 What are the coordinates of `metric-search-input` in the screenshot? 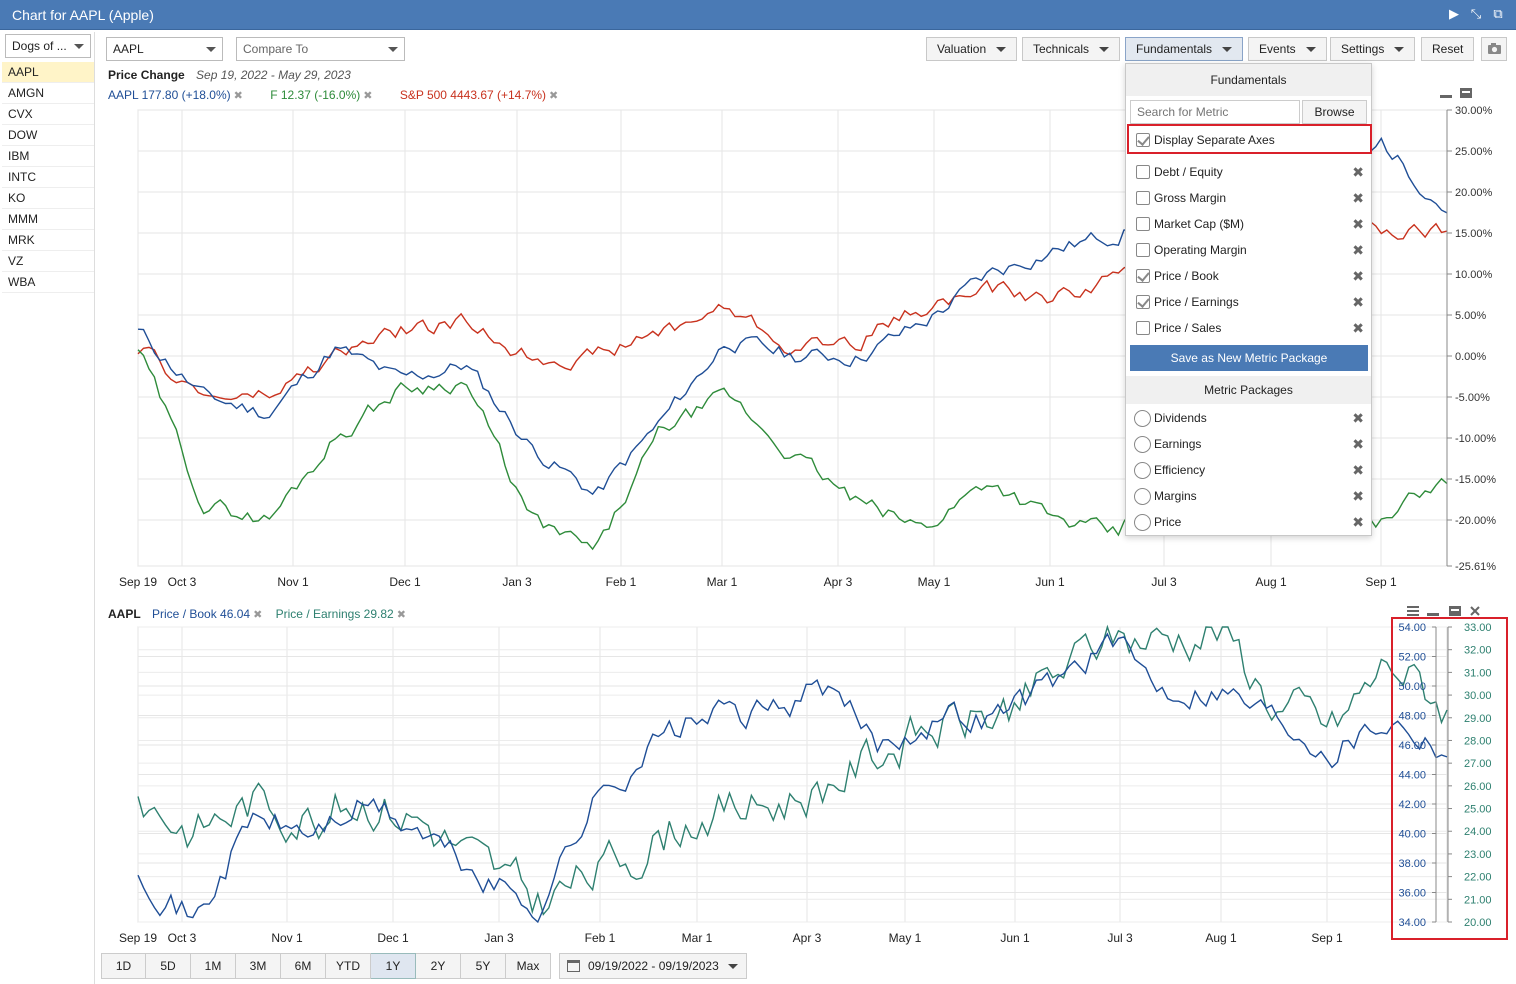 It's located at (1215, 112).